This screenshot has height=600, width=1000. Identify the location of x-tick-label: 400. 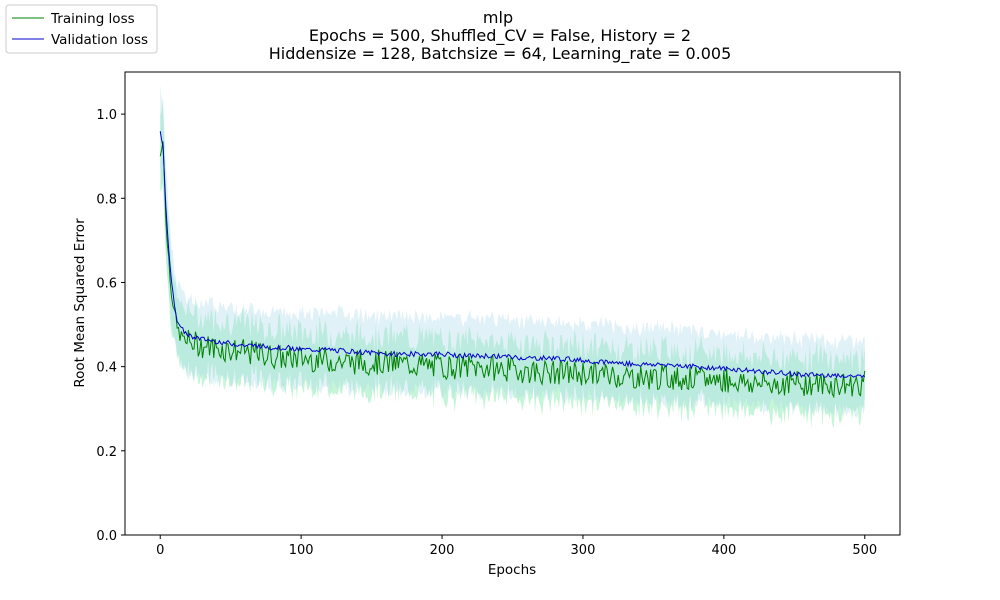
(723, 550).